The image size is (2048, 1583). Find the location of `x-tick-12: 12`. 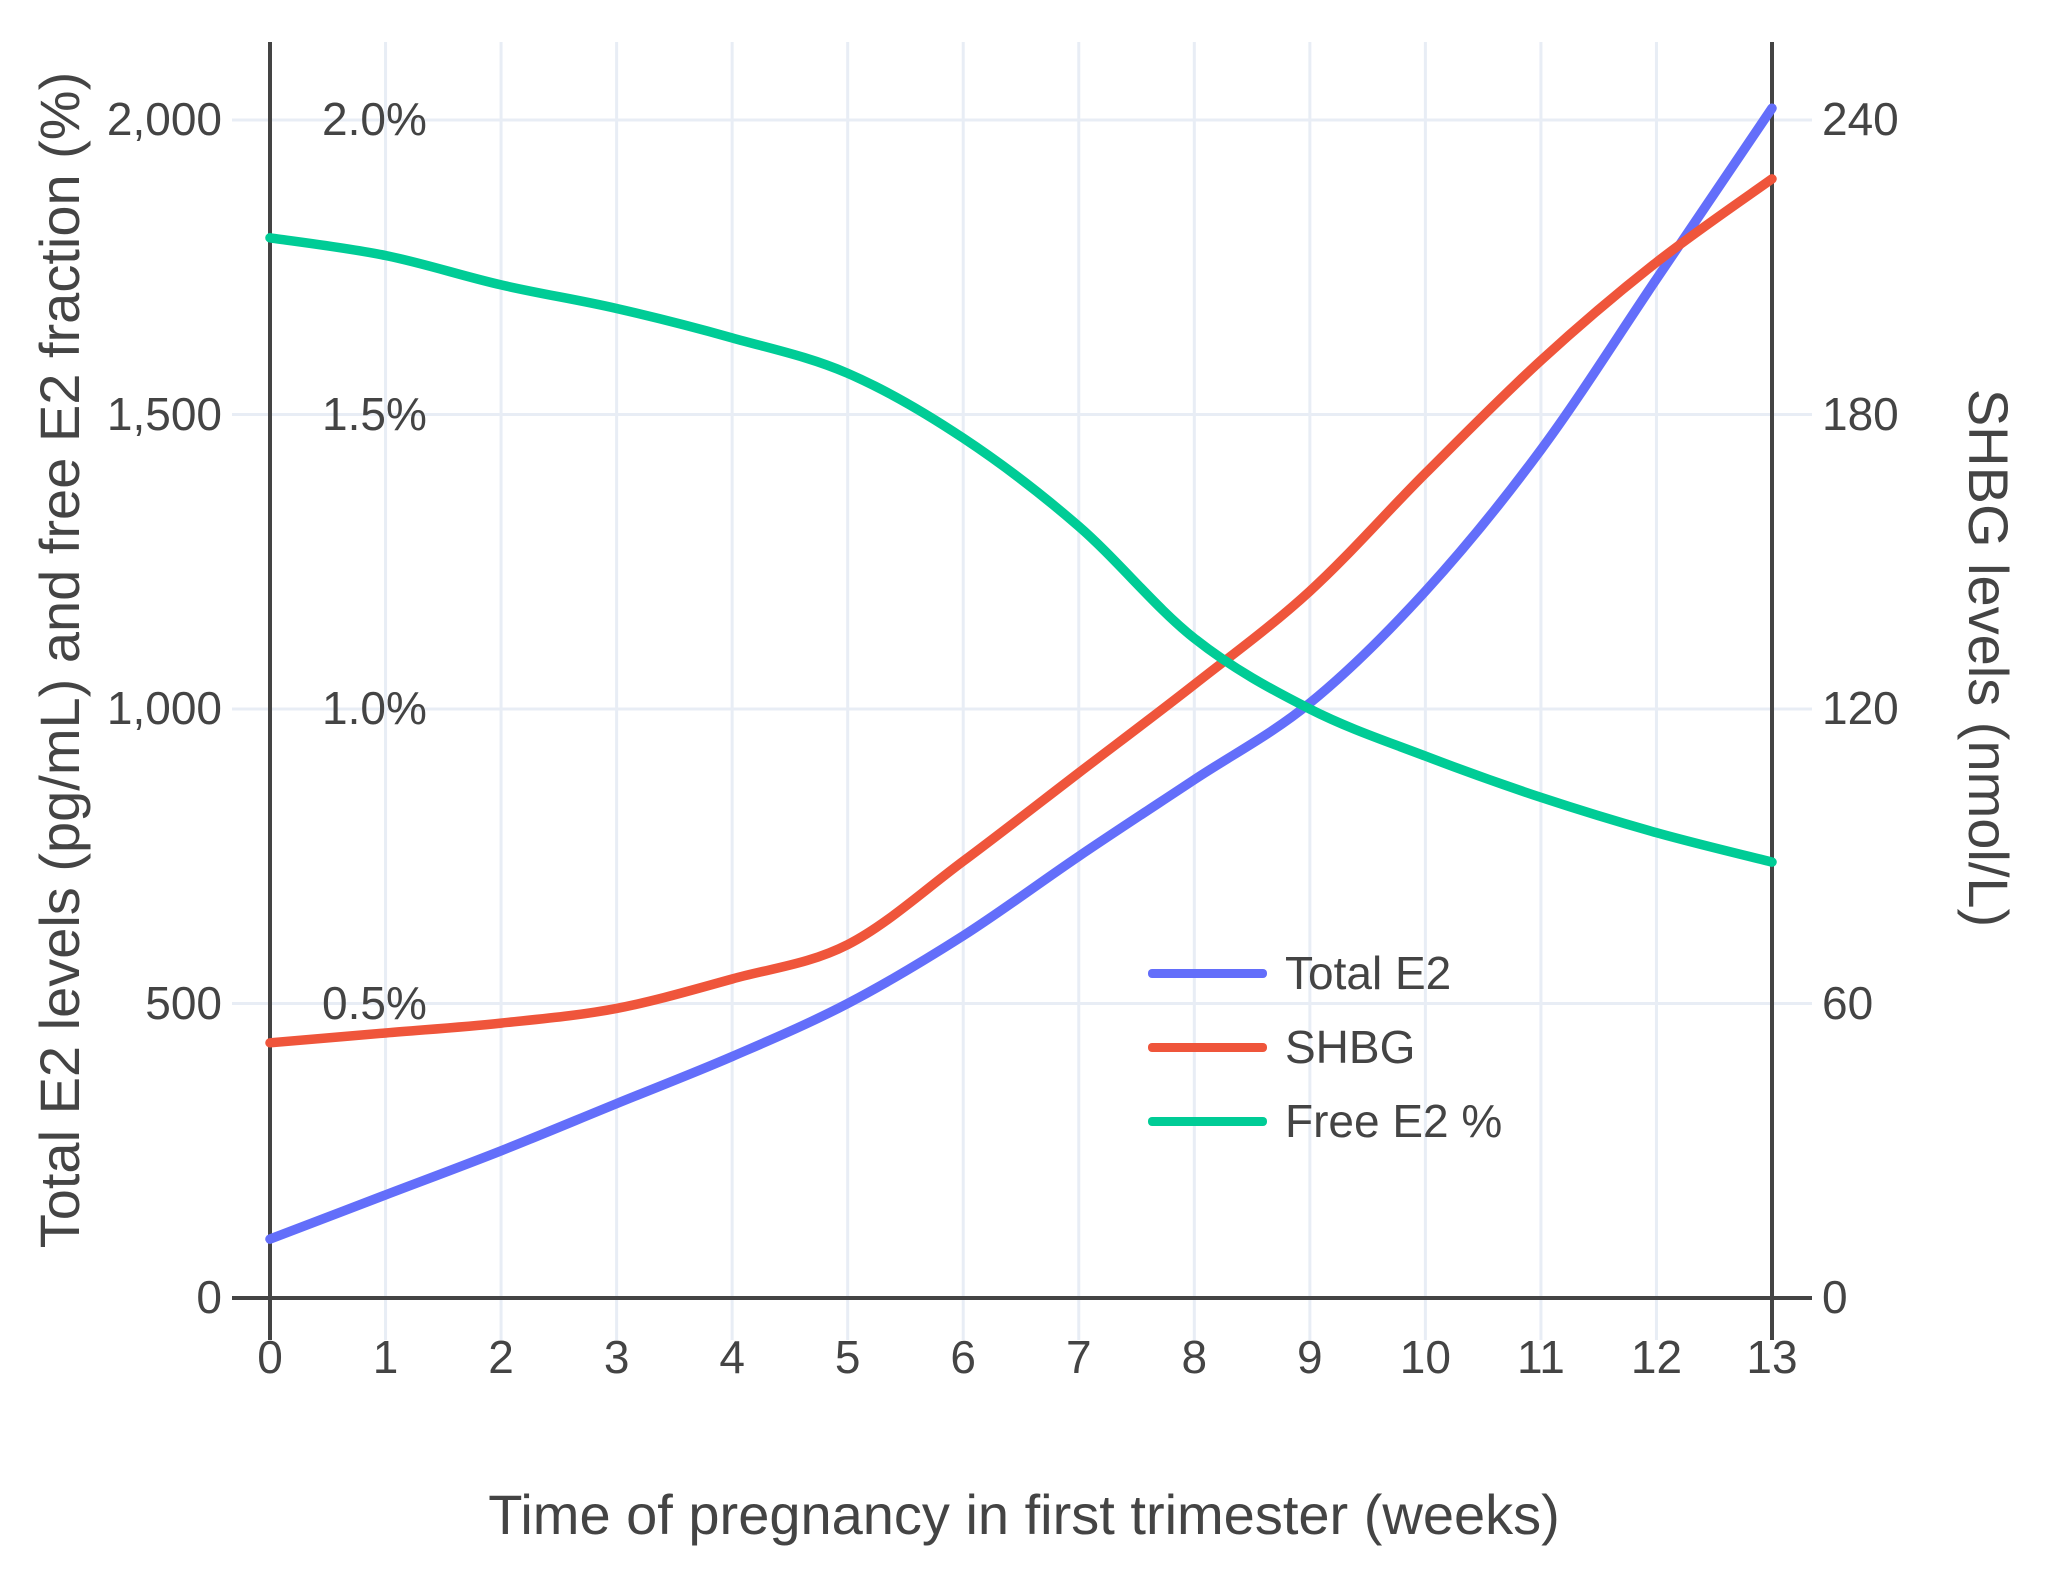

x-tick-12: 12 is located at coordinates (1656, 1357).